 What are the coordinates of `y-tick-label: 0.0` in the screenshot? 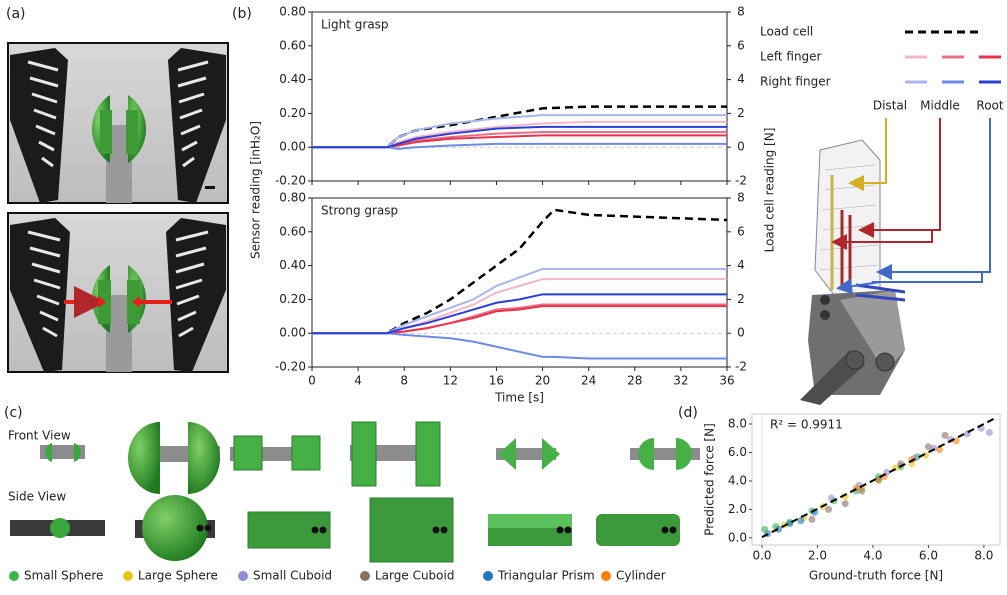 It's located at (737, 537).